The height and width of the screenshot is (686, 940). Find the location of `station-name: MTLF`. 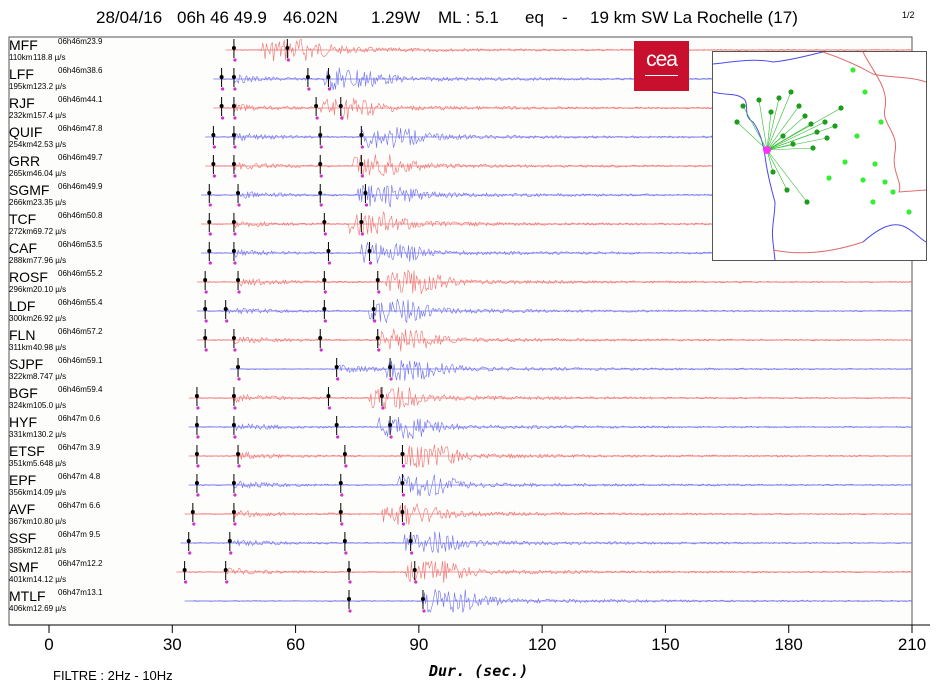

station-name: MTLF is located at coordinates (27, 596).